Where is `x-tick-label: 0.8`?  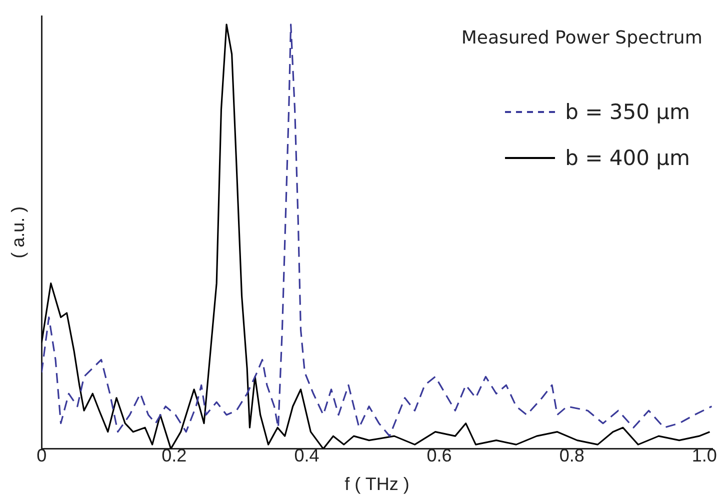
x-tick-label: 0.8 is located at coordinates (571, 456).